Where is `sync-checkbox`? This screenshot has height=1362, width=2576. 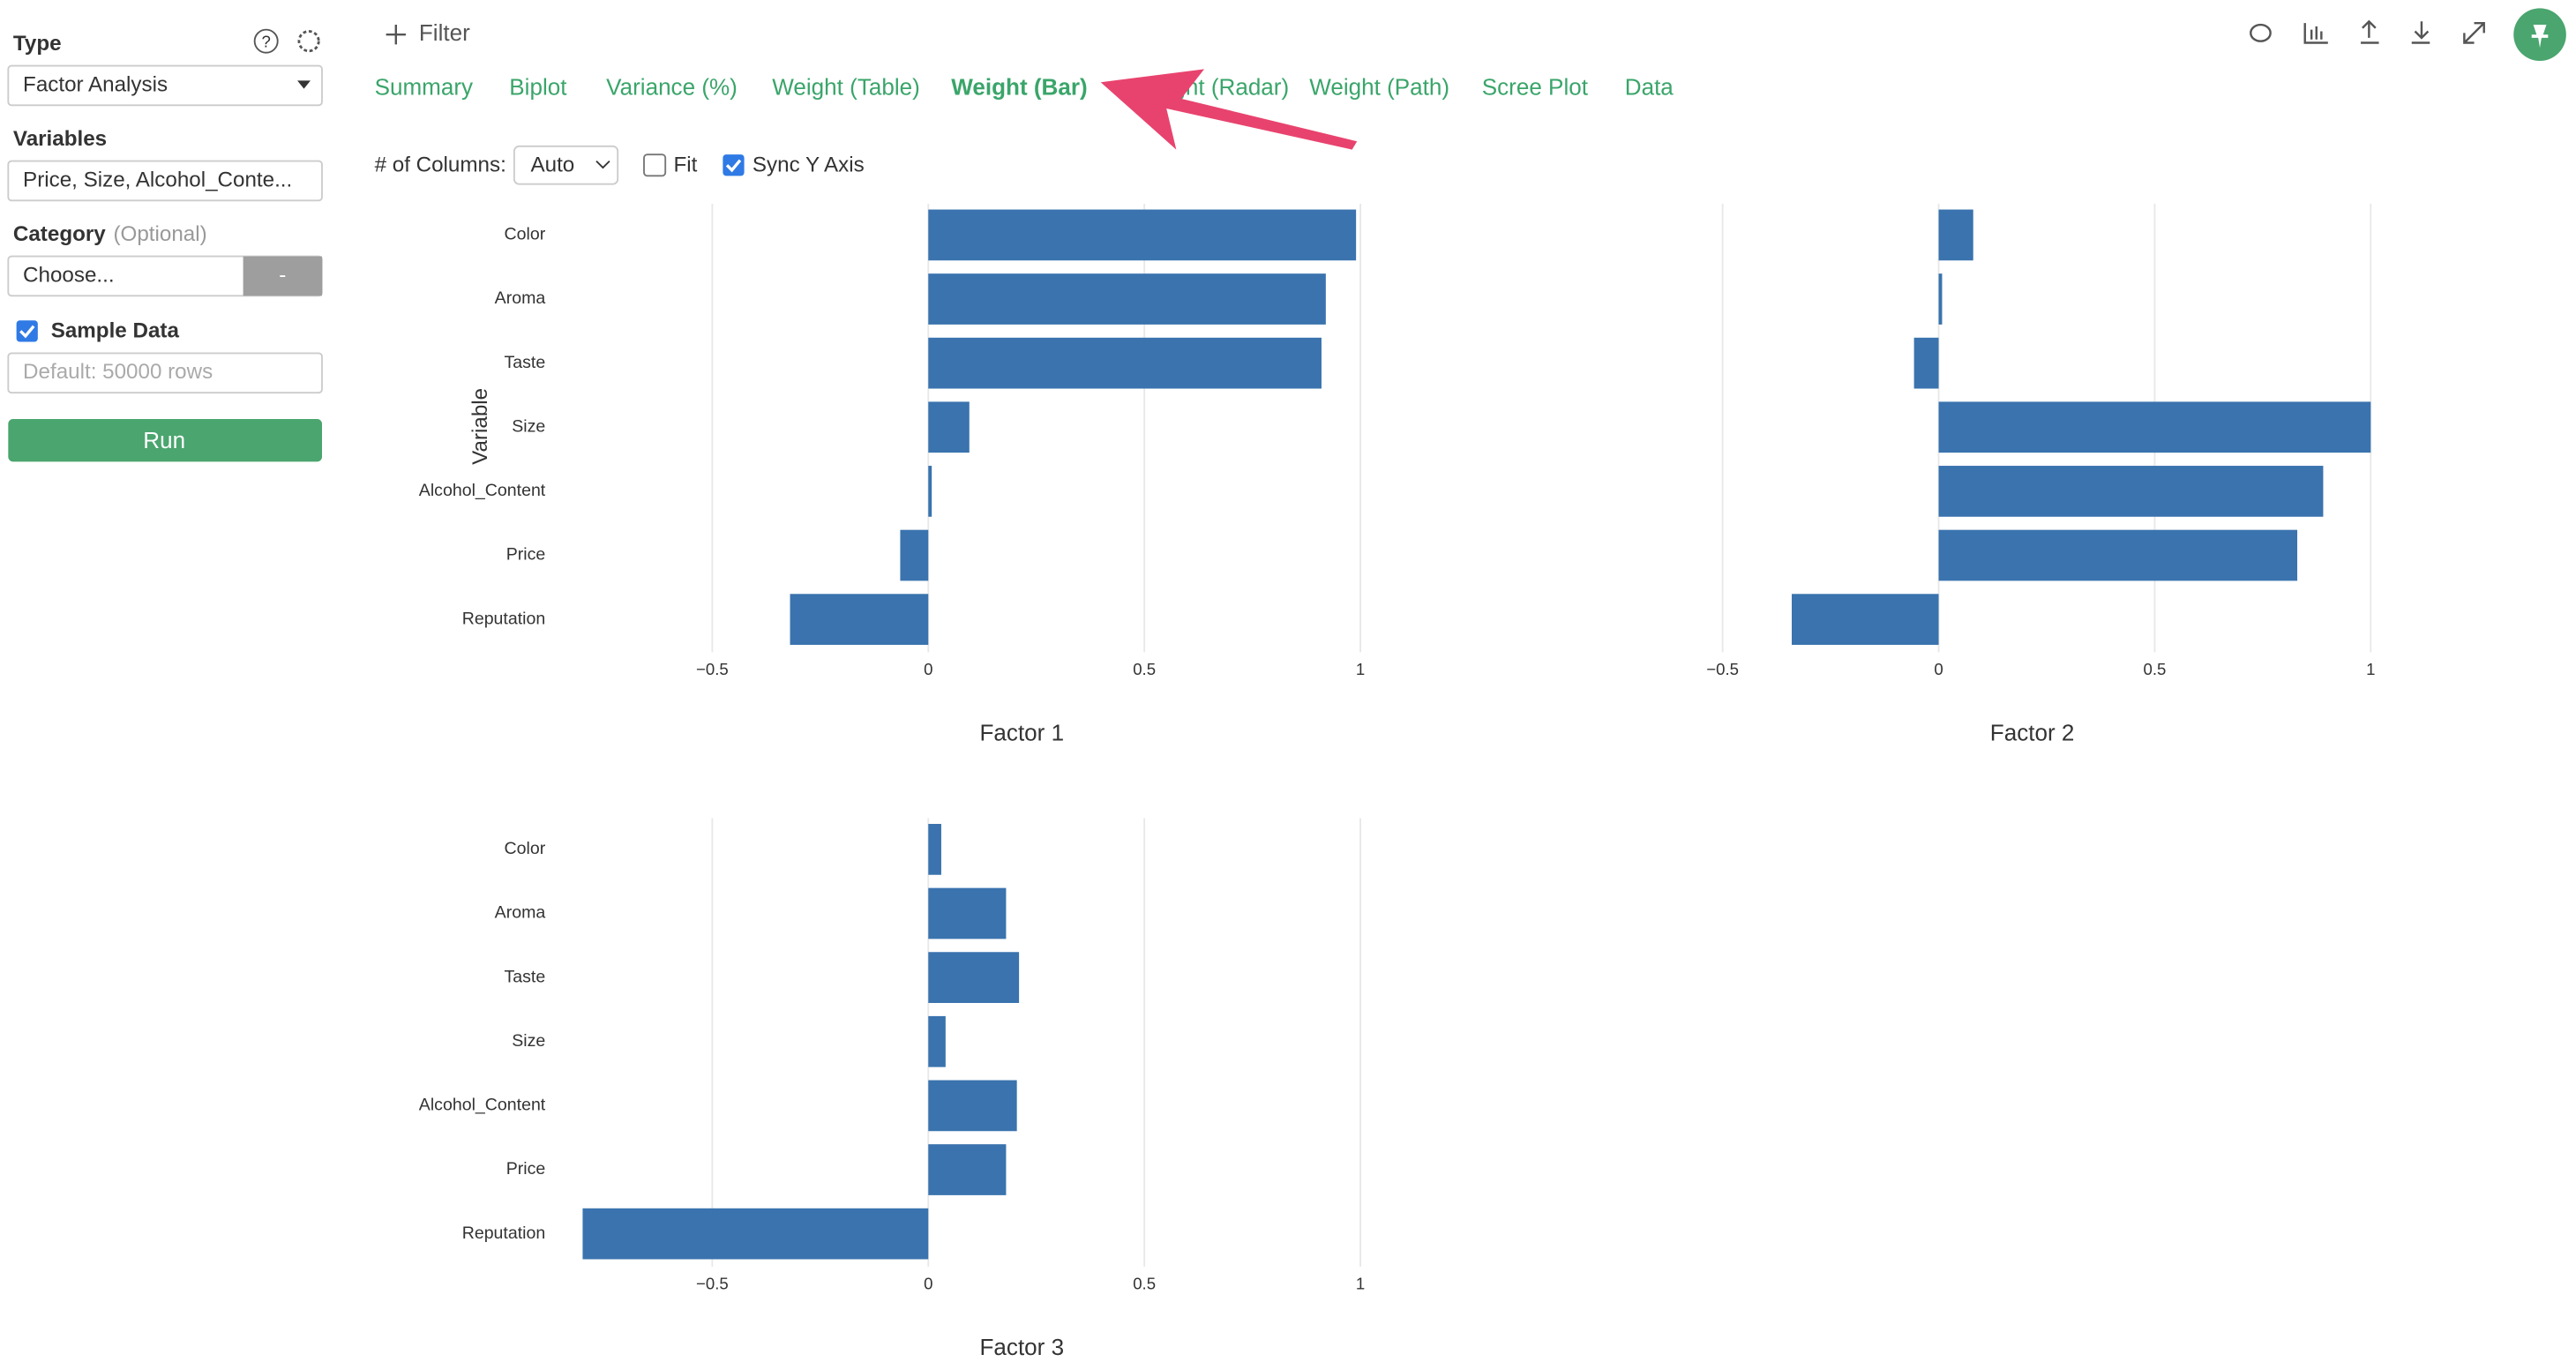 sync-checkbox is located at coordinates (734, 165).